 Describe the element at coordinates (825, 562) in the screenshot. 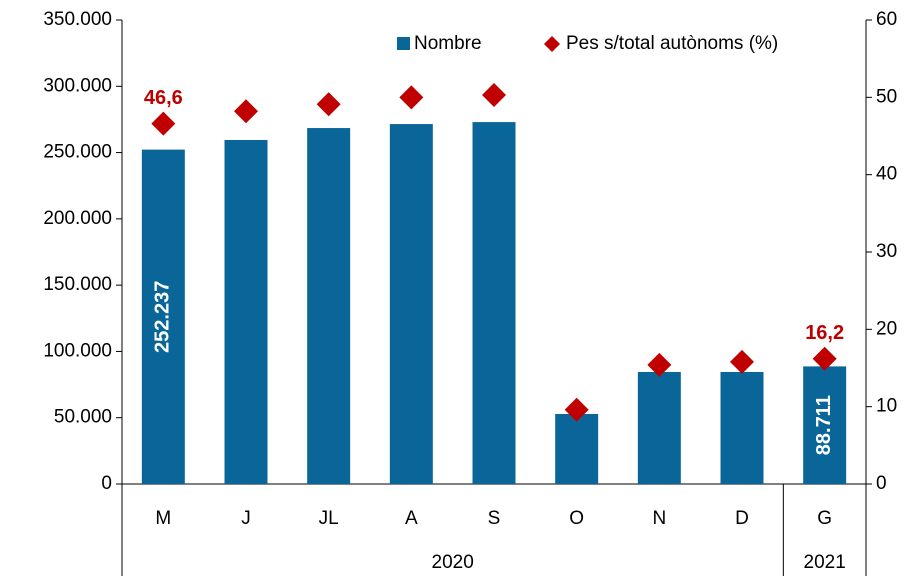

I see `group-label: 2021` at that location.